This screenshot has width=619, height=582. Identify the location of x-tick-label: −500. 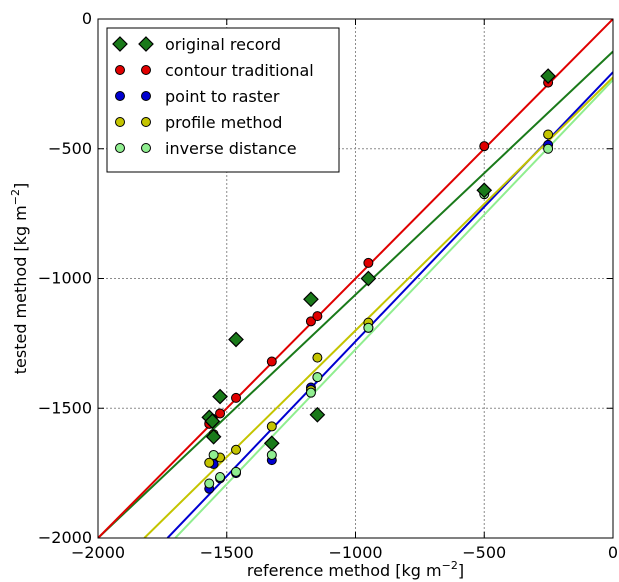
(484, 552).